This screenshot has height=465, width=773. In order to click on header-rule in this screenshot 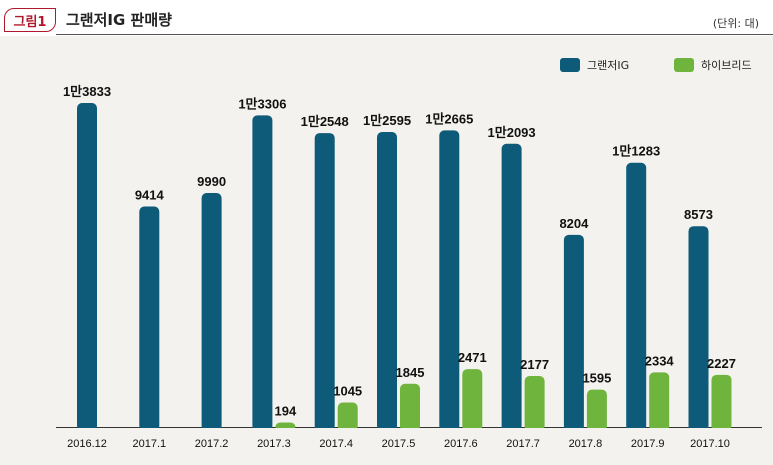, I will do `click(414, 34)`.